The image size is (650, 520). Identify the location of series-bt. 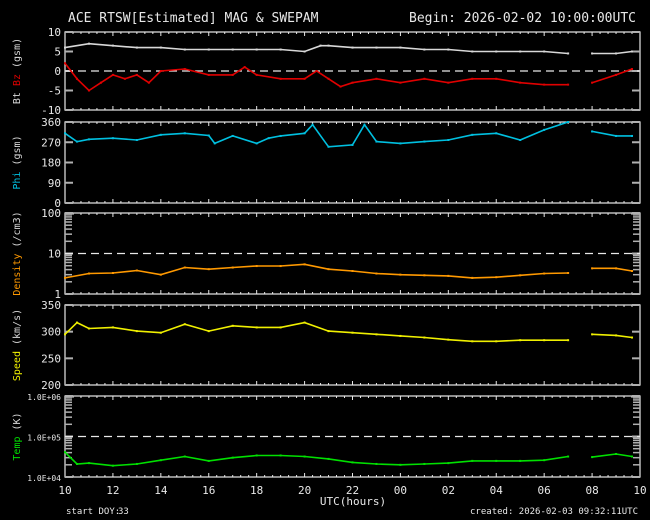
(349, 48).